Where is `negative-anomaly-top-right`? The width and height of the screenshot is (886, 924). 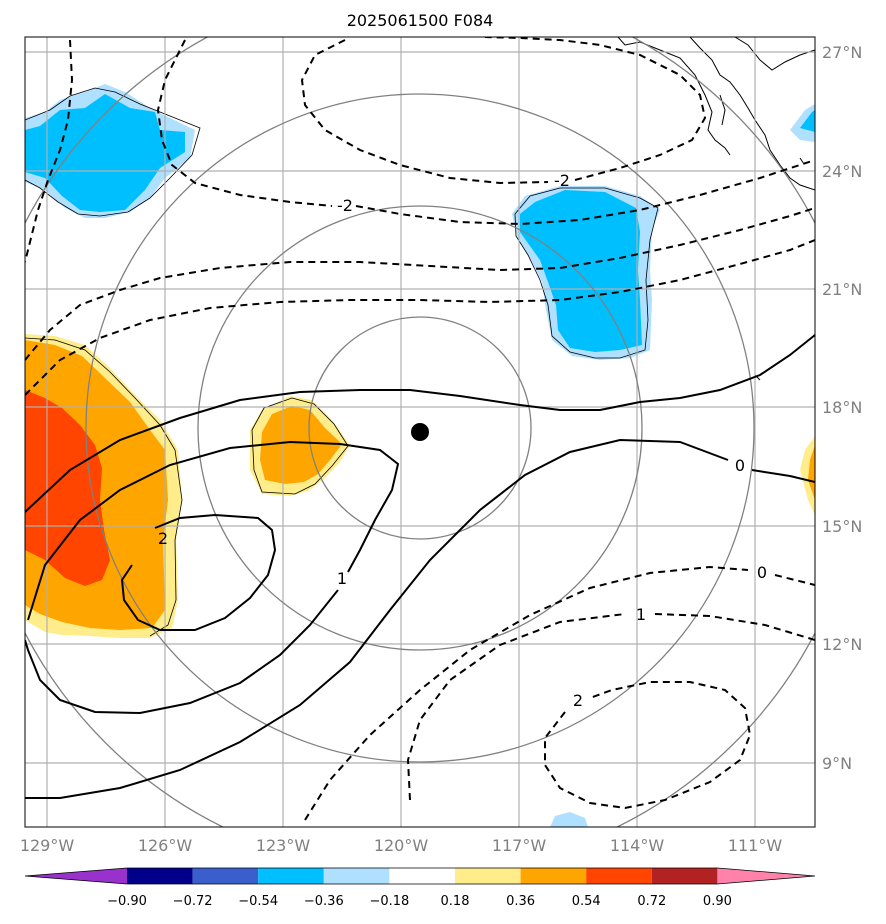
negative-anomaly-top-right is located at coordinates (802, 123).